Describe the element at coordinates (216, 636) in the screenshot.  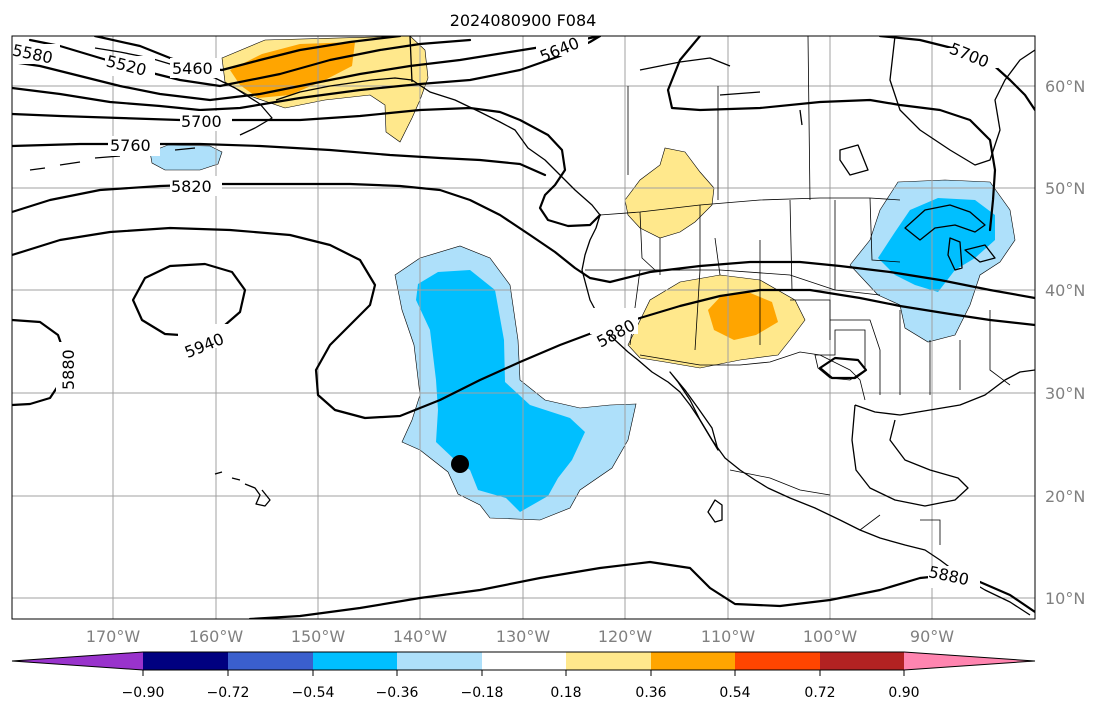
I see `lon-label-160w: 160°W` at that location.